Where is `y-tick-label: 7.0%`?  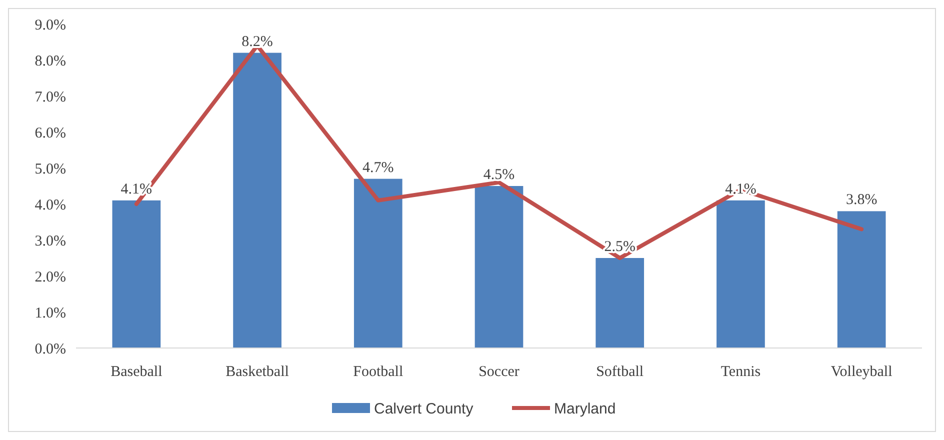
y-tick-label: 7.0% is located at coordinates (50, 97).